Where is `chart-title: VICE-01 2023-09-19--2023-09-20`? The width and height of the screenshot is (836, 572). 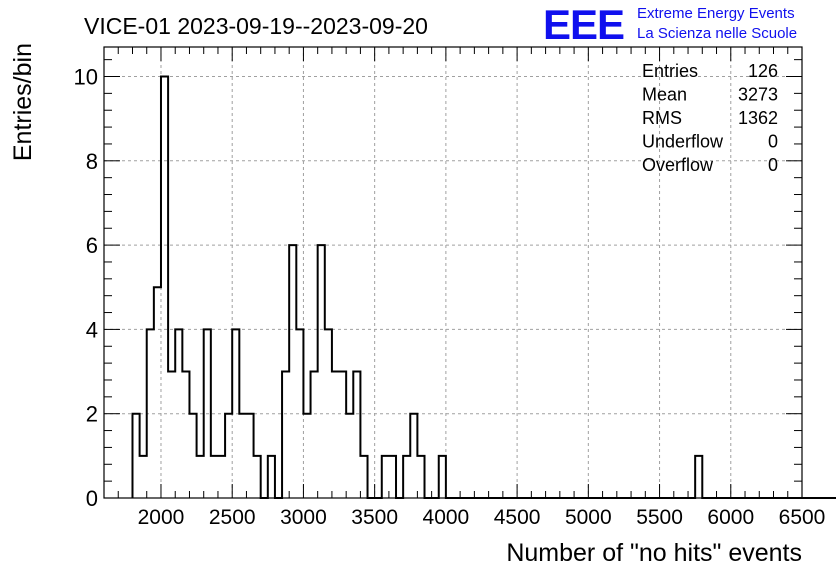 chart-title: VICE-01 2023-09-19--2023-09-20 is located at coordinates (256, 26).